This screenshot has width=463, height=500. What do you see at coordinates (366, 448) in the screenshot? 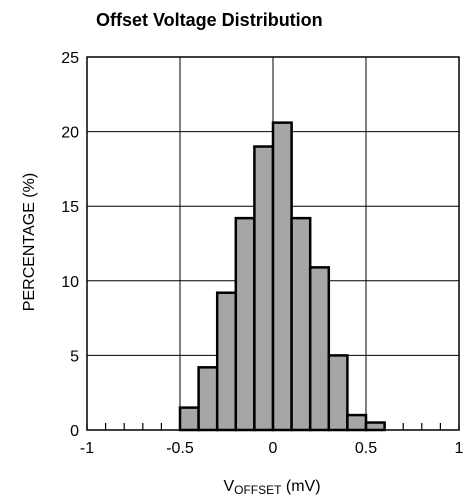
I see `x-tick-label: 0.5` at bounding box center [366, 448].